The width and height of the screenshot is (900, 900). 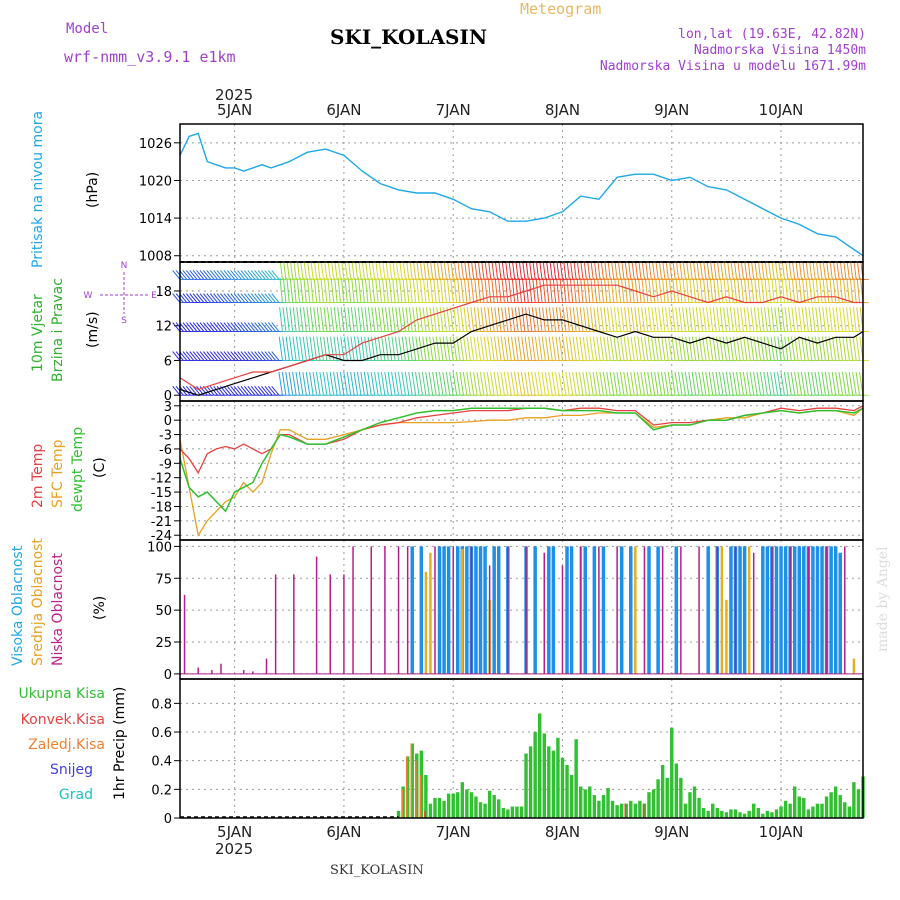 What do you see at coordinates (343, 110) in the screenshot?
I see `top-day-label: 6JAN` at bounding box center [343, 110].